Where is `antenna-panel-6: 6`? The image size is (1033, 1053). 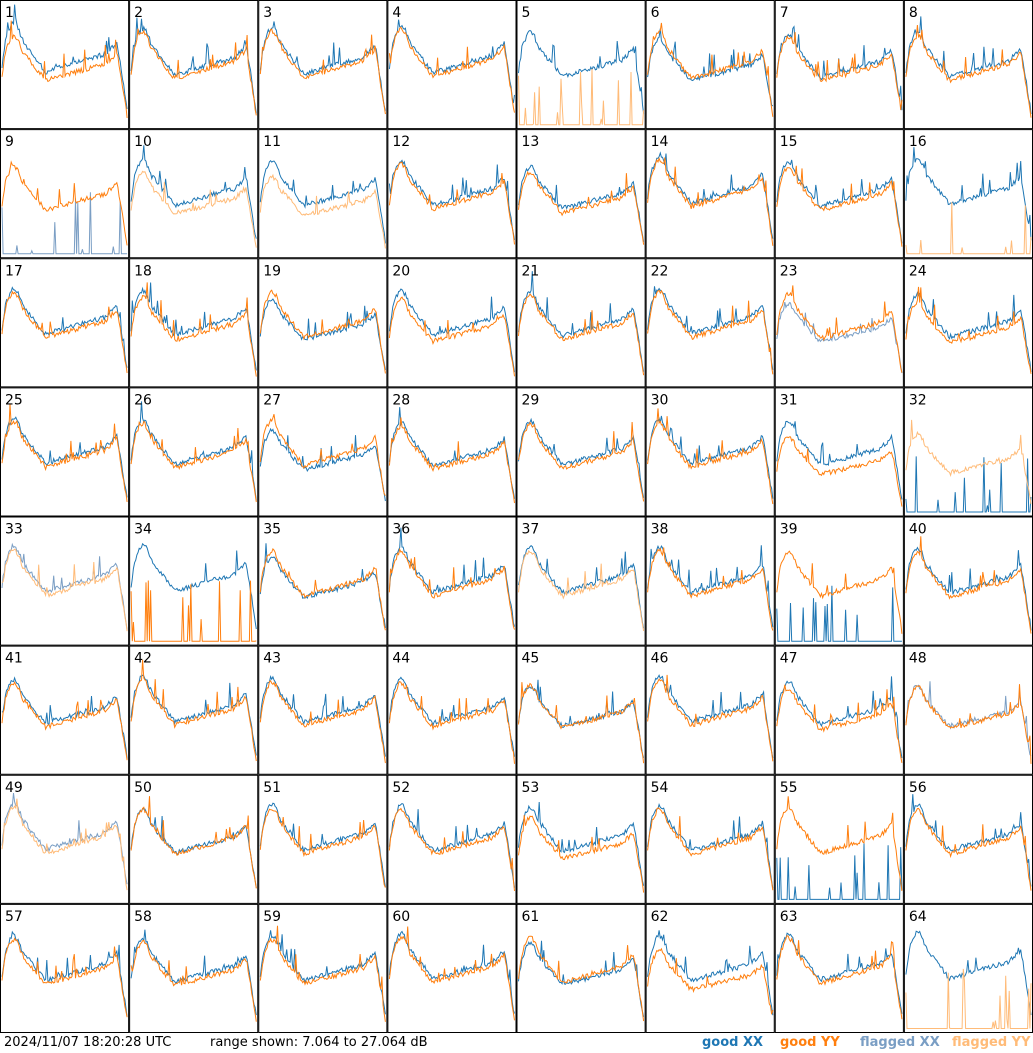
antenna-panel-6: 6 is located at coordinates (710, 65).